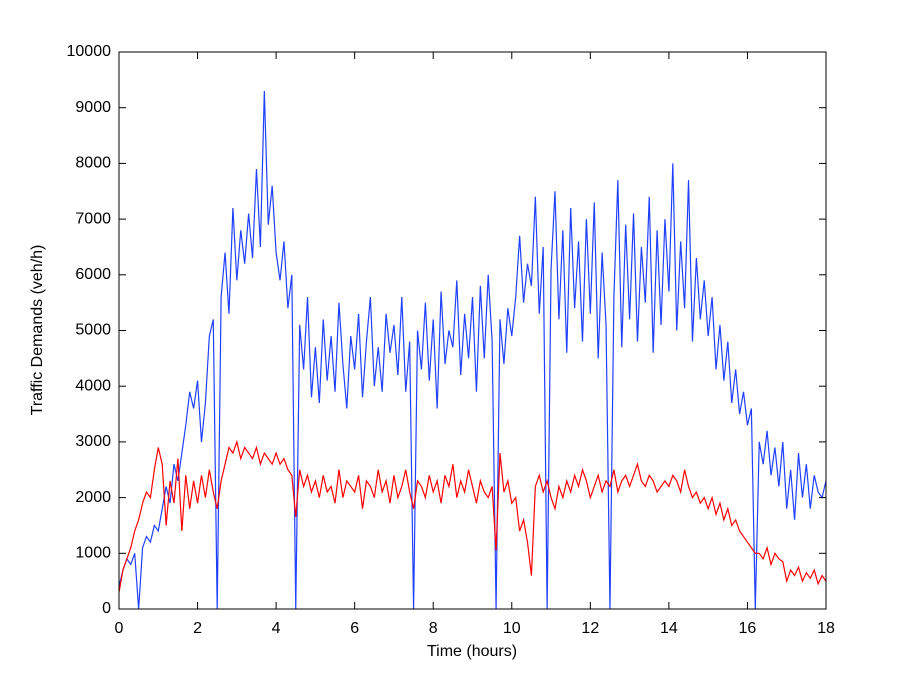  What do you see at coordinates (93, 553) in the screenshot?
I see `y-tick-label: 1000` at bounding box center [93, 553].